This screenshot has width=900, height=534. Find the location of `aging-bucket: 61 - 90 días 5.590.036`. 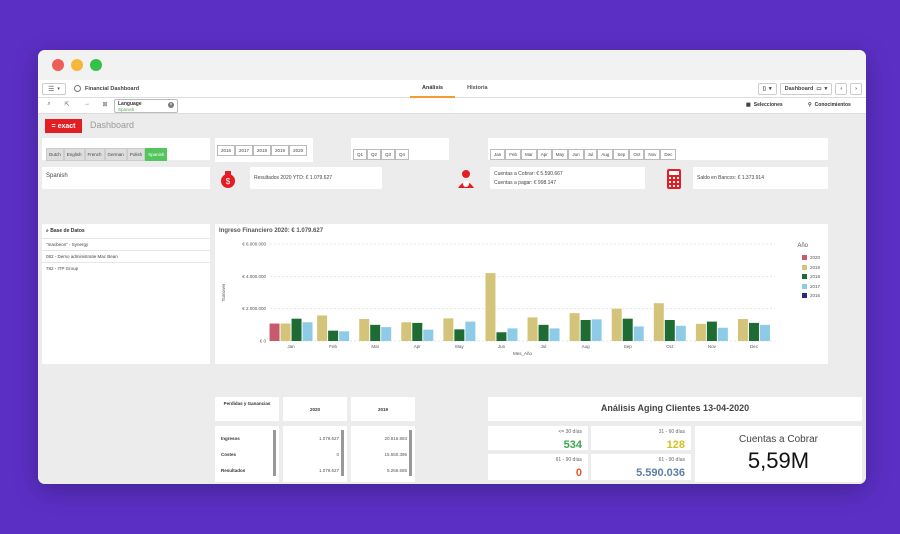

aging-bucket: 61 - 90 días 5.590.036 is located at coordinates (641, 467).